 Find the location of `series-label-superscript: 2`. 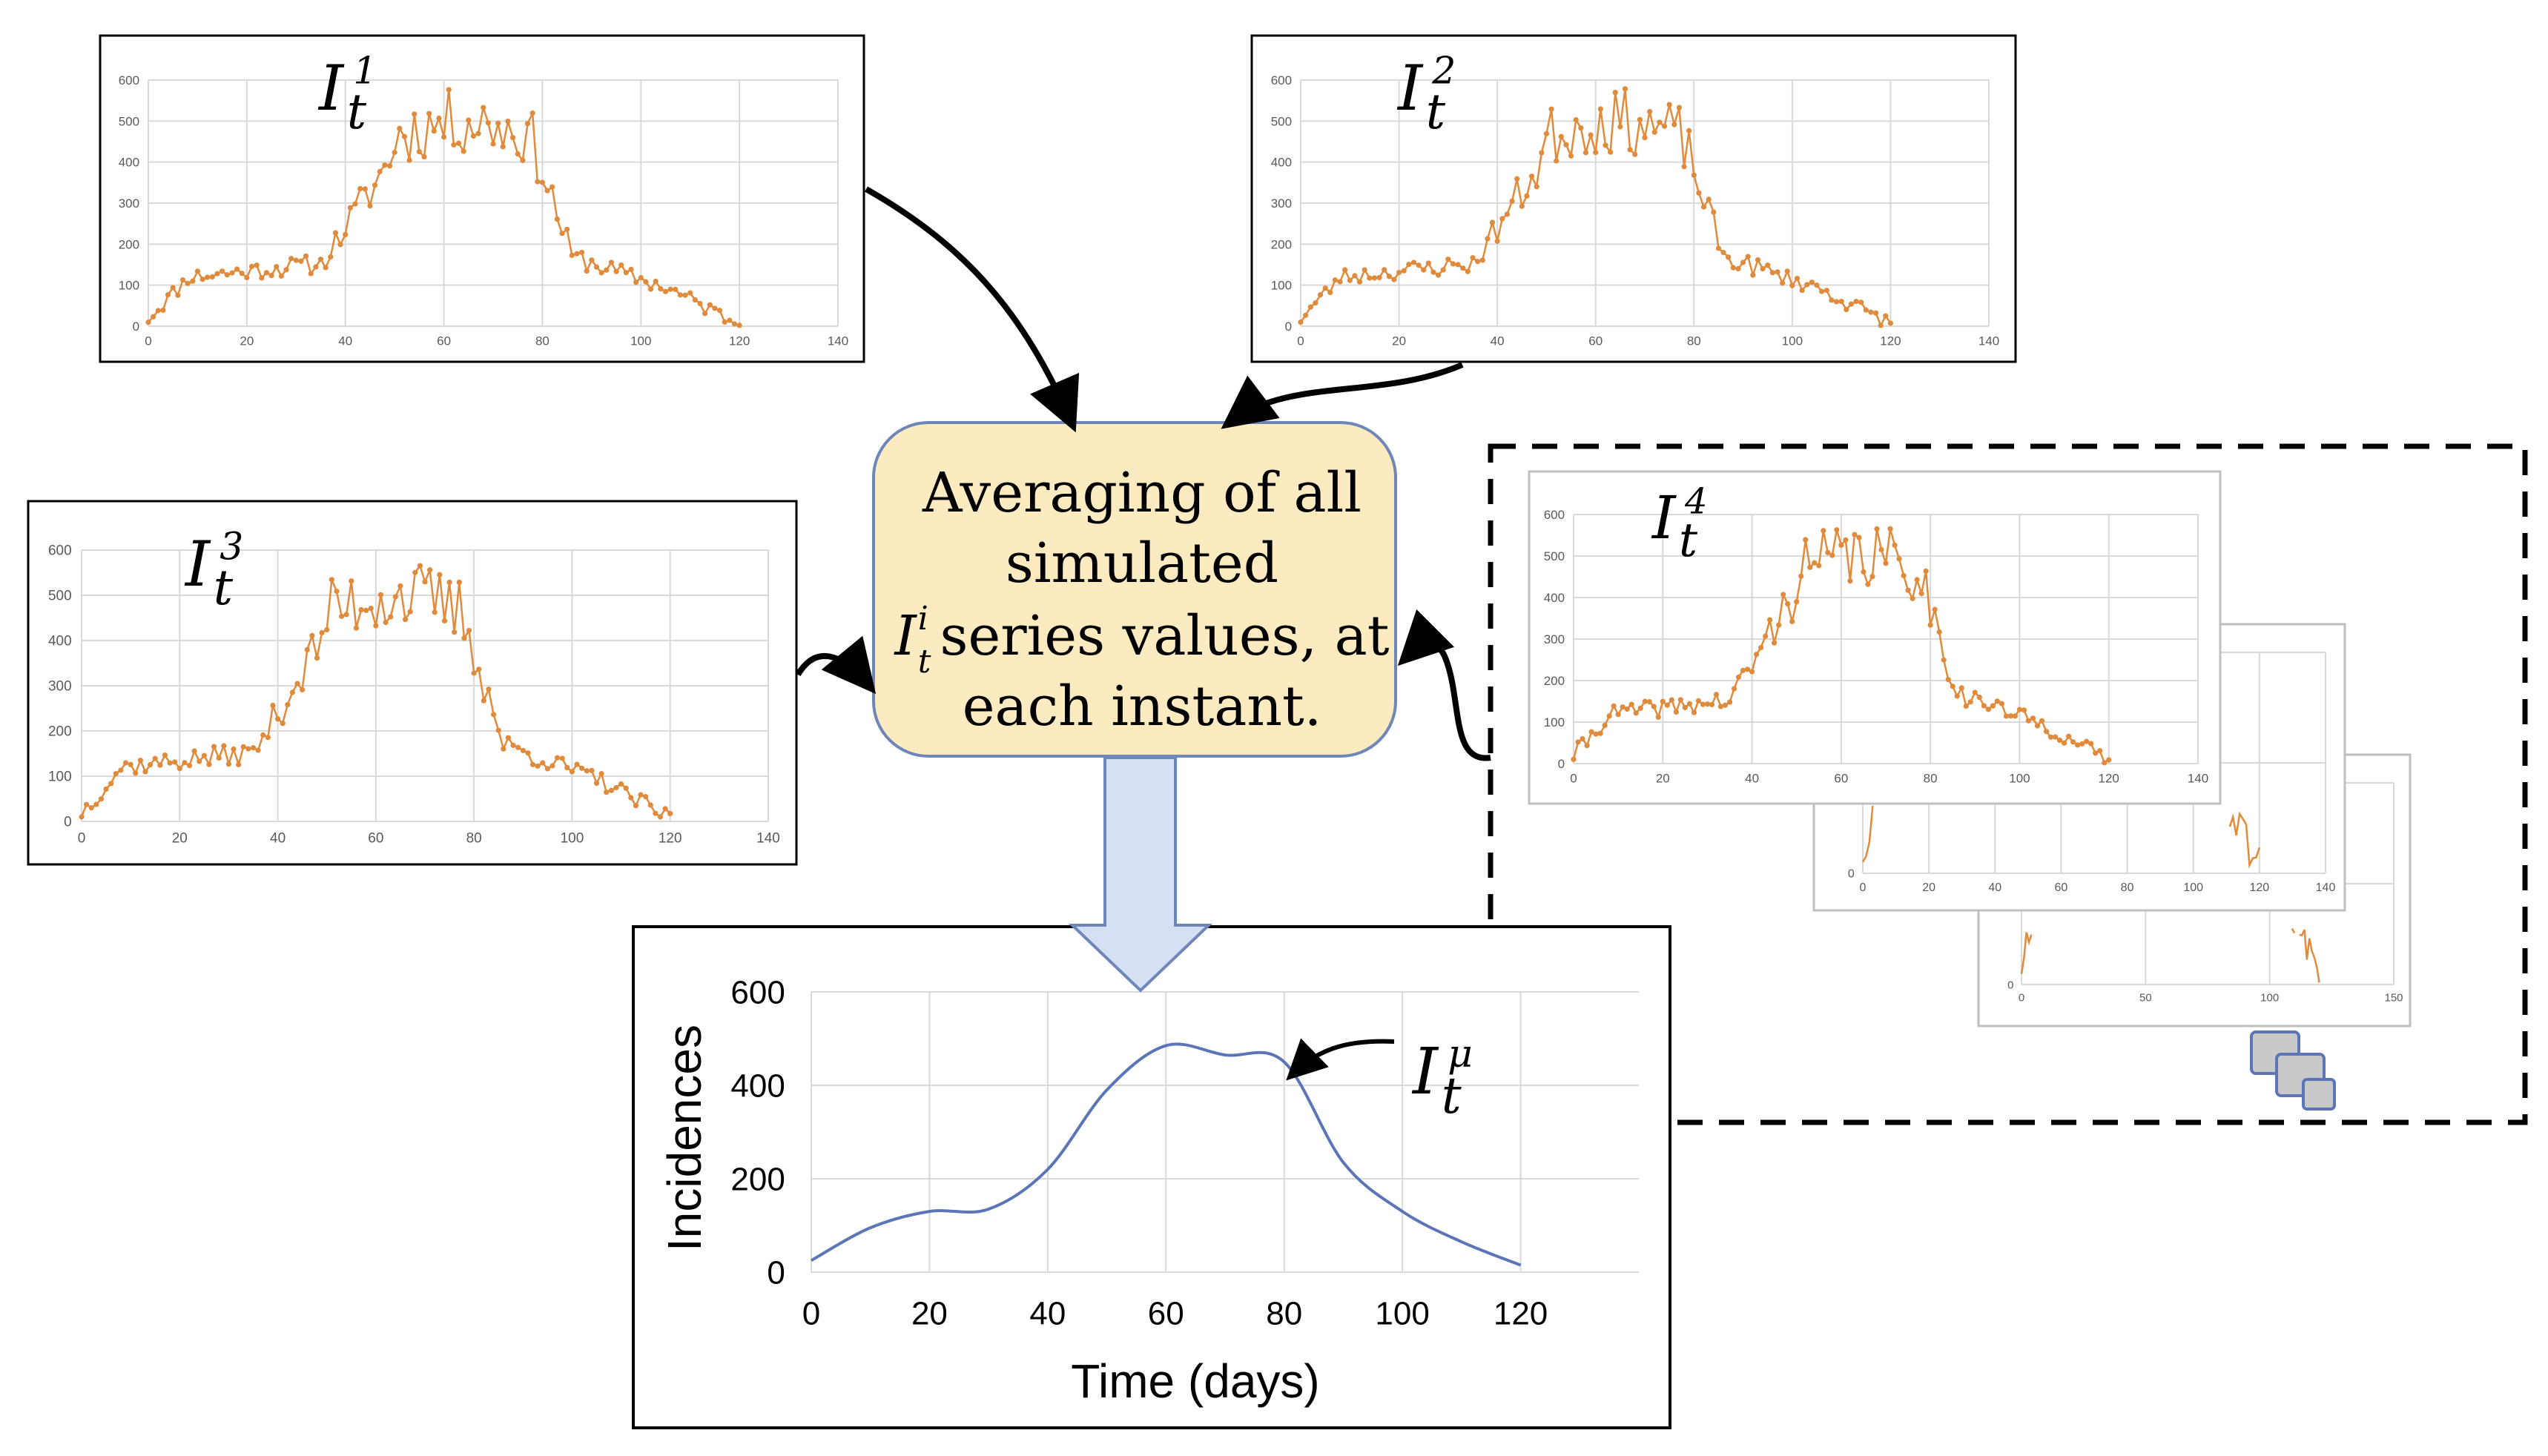

series-label-superscript: 2 is located at coordinates (1443, 71).